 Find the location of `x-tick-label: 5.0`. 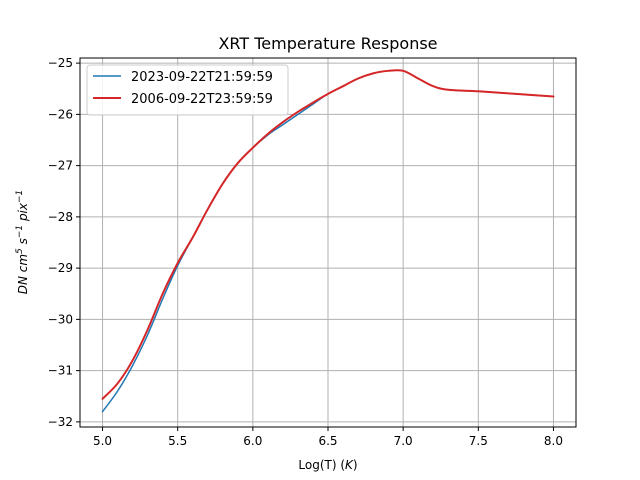

x-tick-label: 5.0 is located at coordinates (102, 441).